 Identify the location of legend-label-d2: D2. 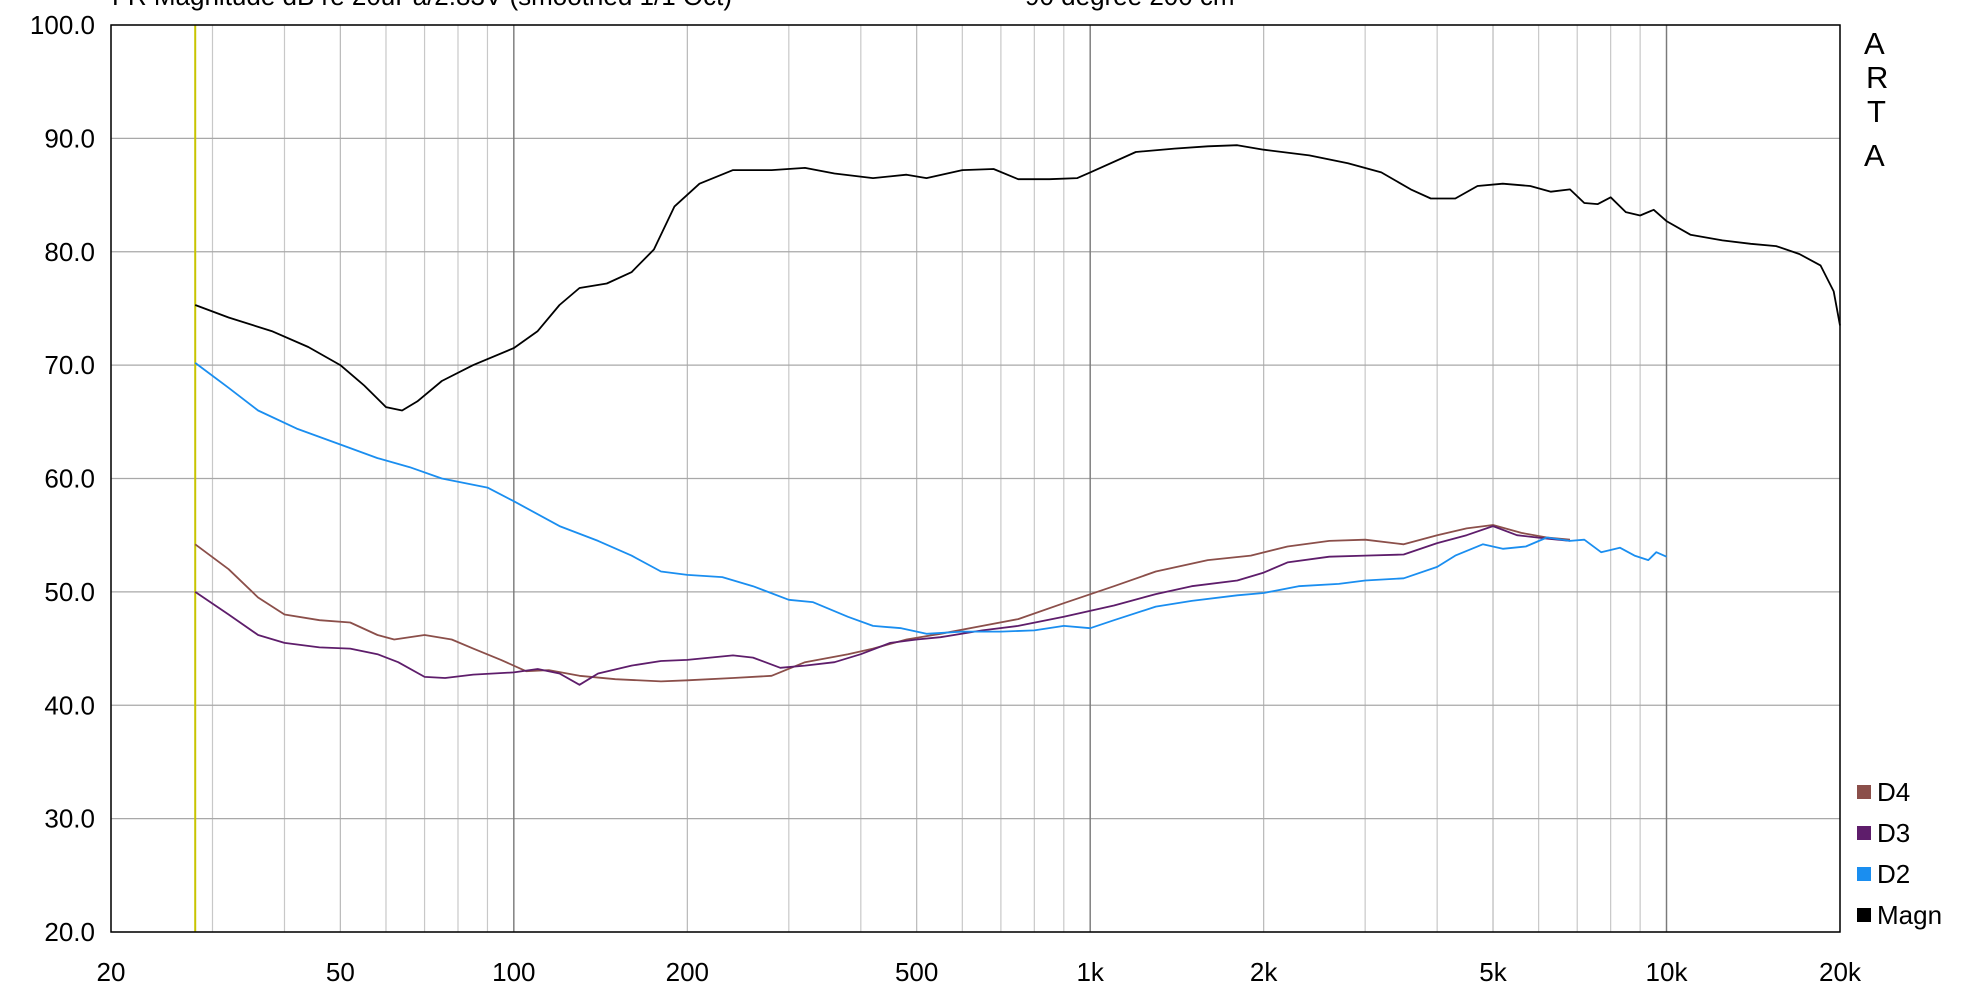
(1893, 874).